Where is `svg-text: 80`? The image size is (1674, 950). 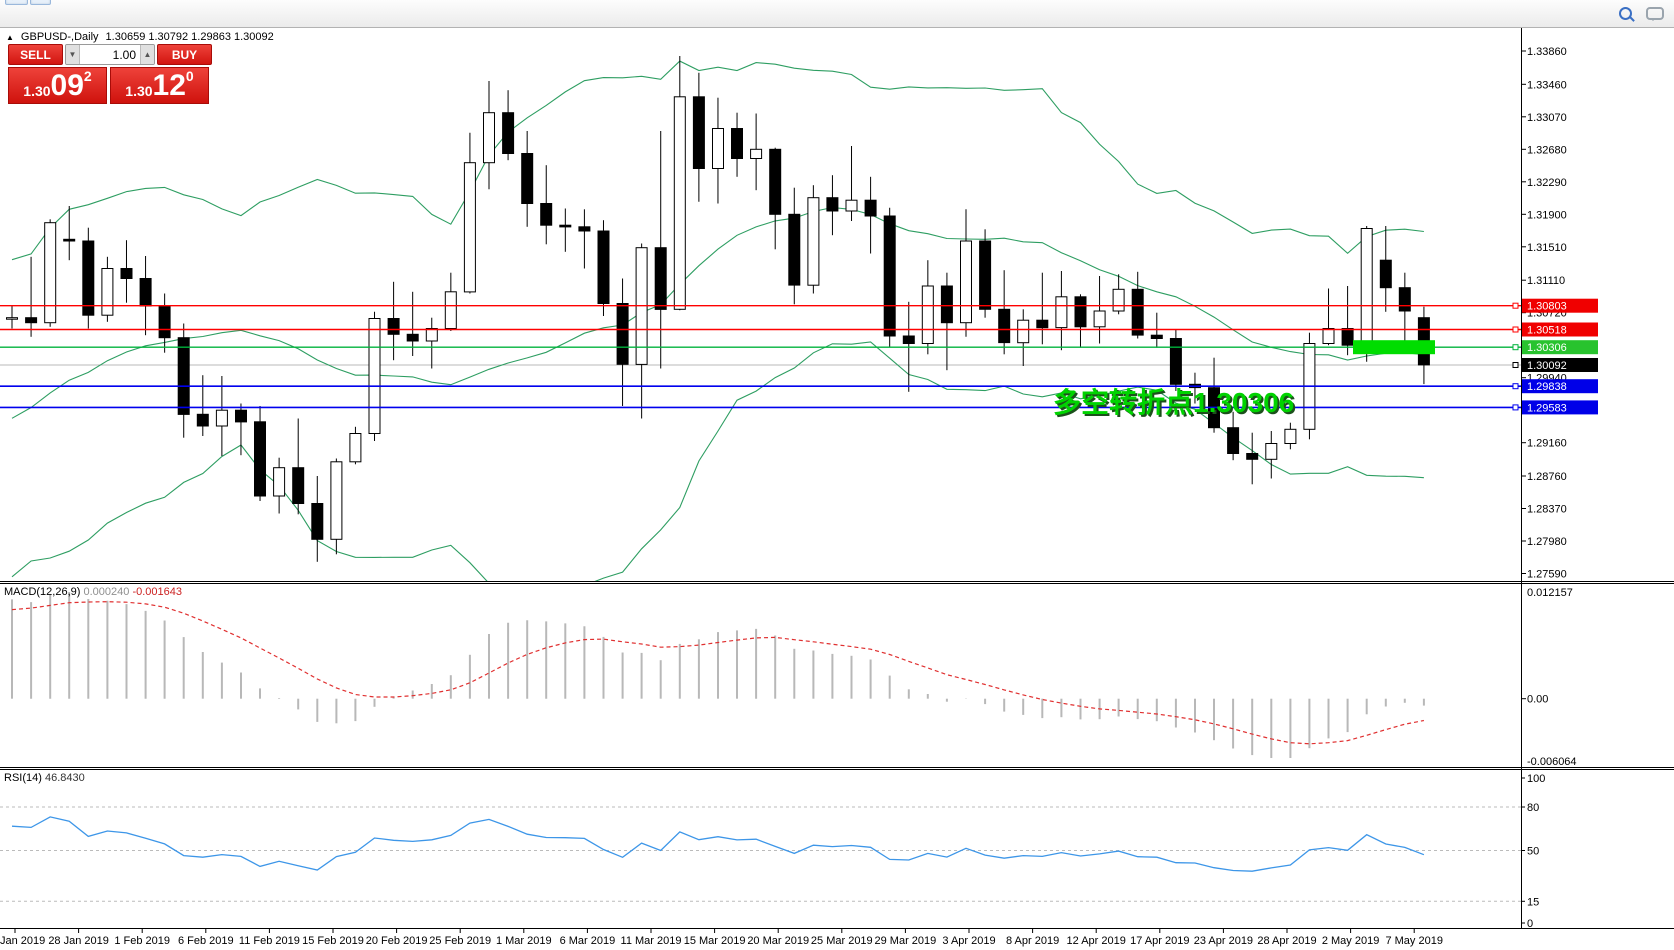 svg-text: 80 is located at coordinates (1533, 808).